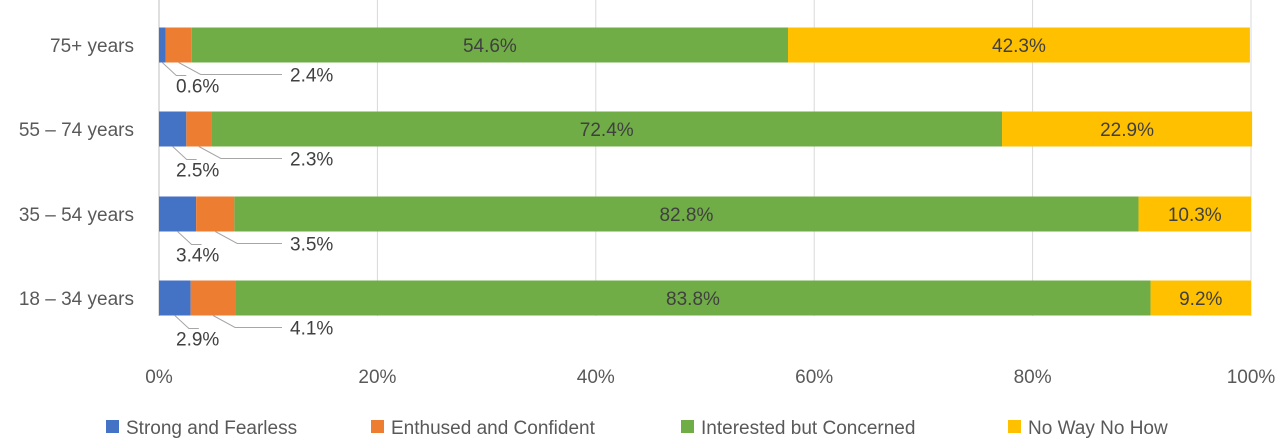  What do you see at coordinates (311, 160) in the screenshot?
I see `data-label: 2.3%` at bounding box center [311, 160].